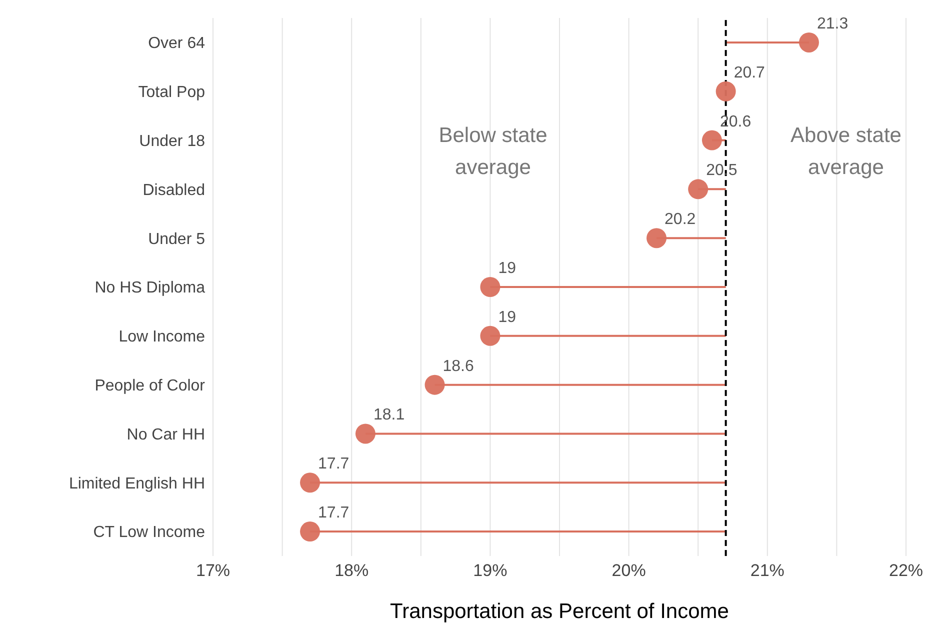 The width and height of the screenshot is (936, 640). Describe the element at coordinates (767, 570) in the screenshot. I see `x-tick-label: 21%` at that location.